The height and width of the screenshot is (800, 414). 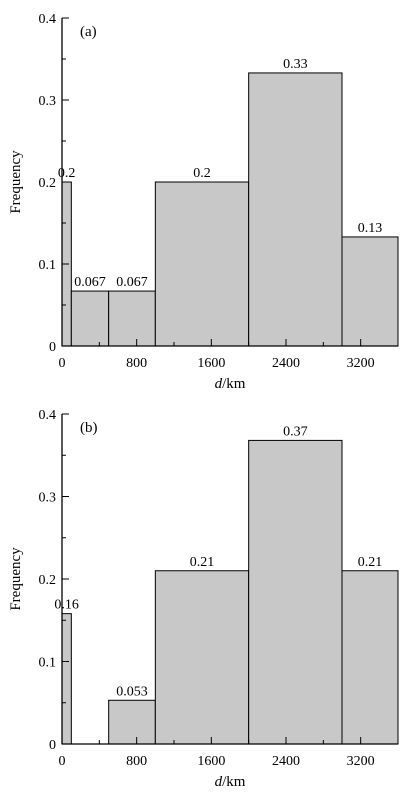 I want to click on bar-value-label: 0.053, so click(x=132, y=691).